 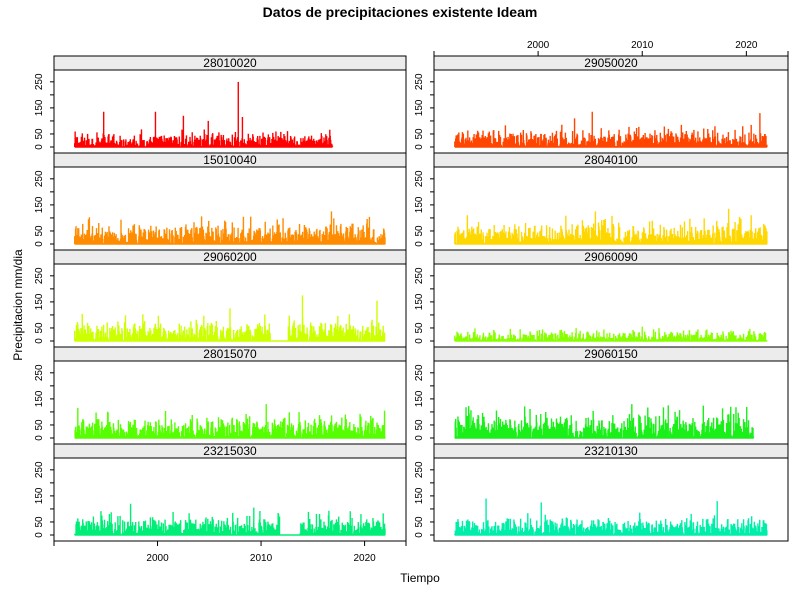 I want to click on strip-label-28010020: 28010020, so click(x=230, y=63).